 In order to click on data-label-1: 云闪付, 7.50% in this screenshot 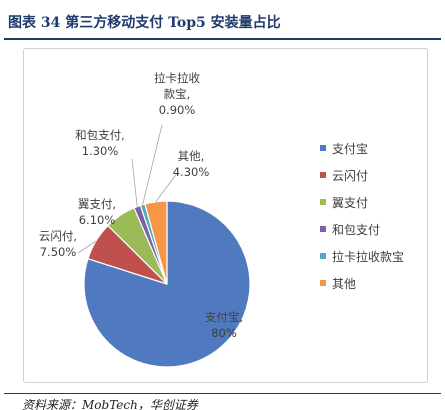, I will do `click(58, 244)`.